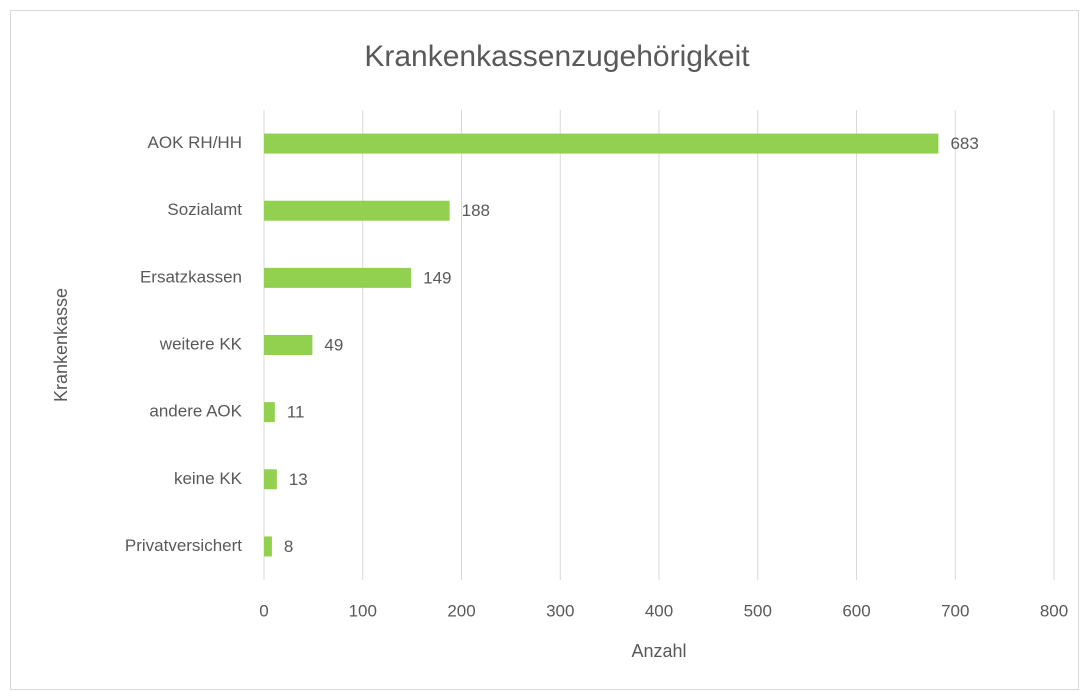 The height and width of the screenshot is (691, 1090). What do you see at coordinates (333, 344) in the screenshot?
I see `data-label: 49` at bounding box center [333, 344].